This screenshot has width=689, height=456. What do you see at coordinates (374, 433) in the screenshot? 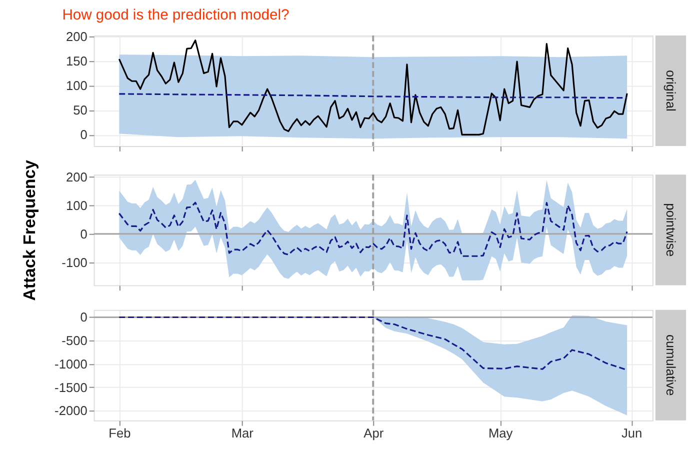
I see `x-tick-label: Apr` at bounding box center [374, 433].